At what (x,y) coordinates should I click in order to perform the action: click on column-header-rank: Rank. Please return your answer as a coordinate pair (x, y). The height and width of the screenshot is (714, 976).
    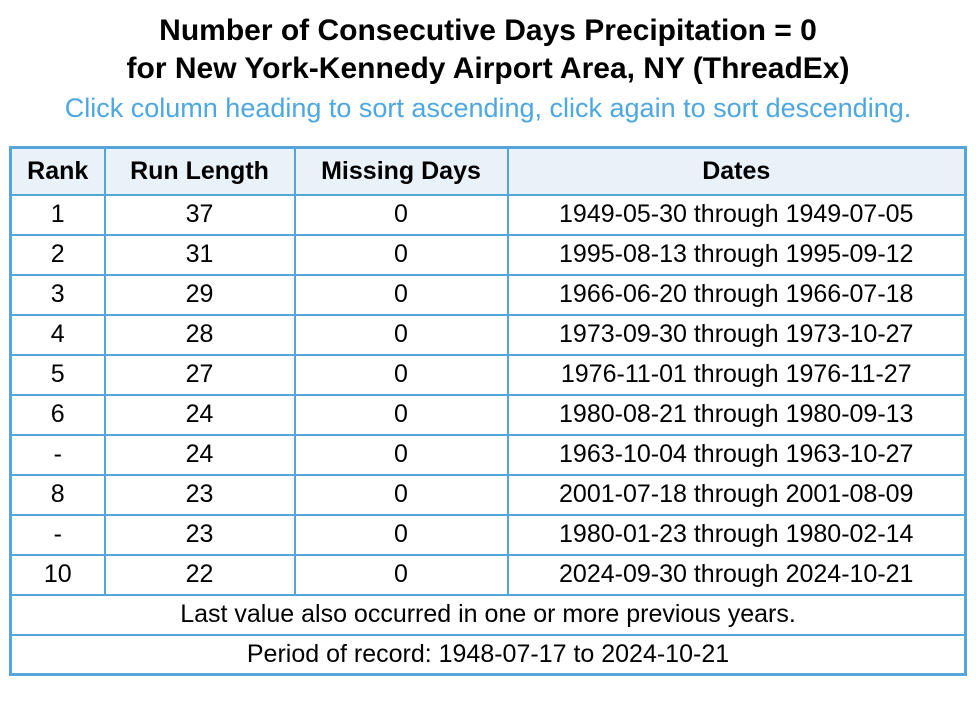
    Looking at the image, I should click on (57, 171).